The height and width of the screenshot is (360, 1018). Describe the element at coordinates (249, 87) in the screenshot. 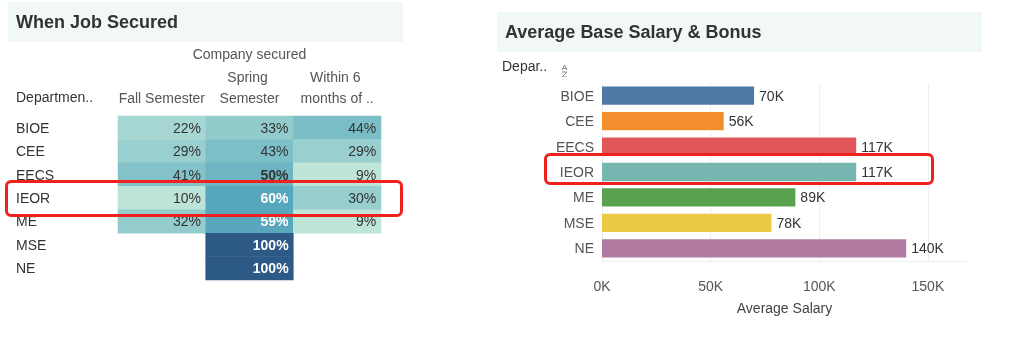

I see `x-tick-label: Spring Semester` at that location.